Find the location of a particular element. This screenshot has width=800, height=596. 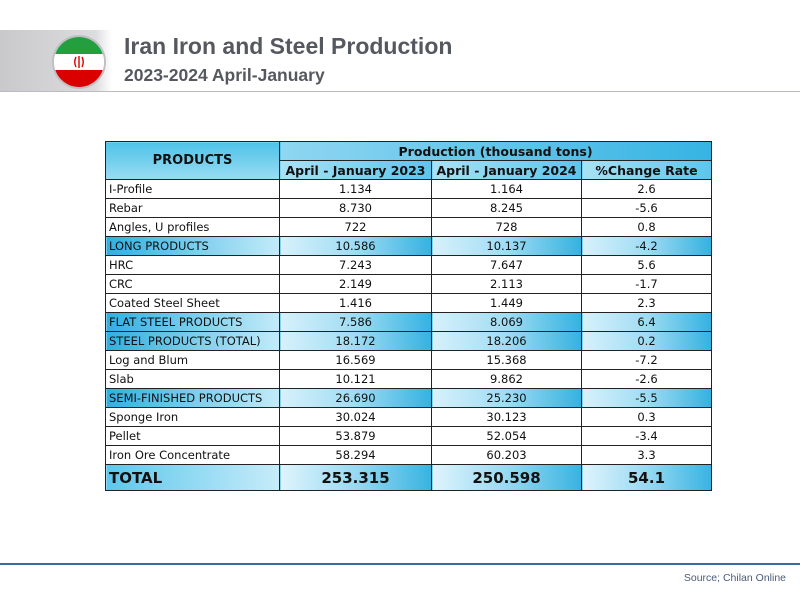

table-row: Slab 10.121 9.862 -2.6 is located at coordinates (409, 379).